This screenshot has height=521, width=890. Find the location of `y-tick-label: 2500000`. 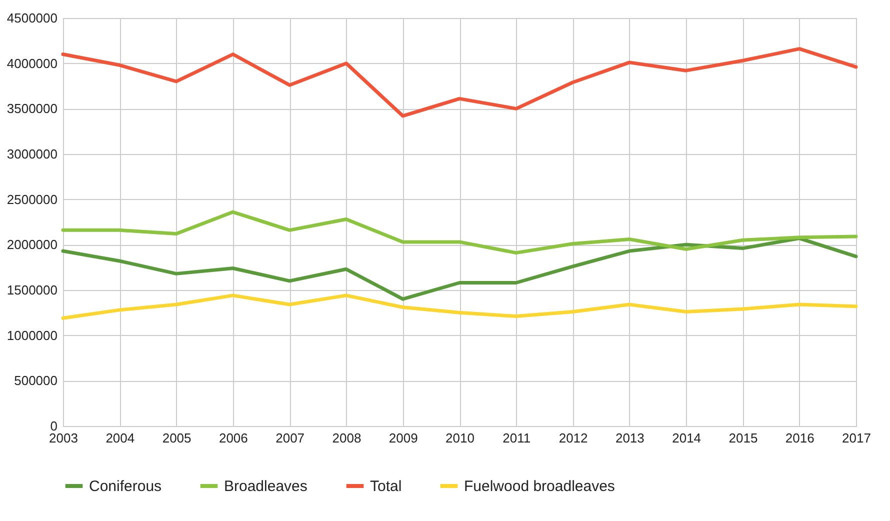

y-tick-label: 2500000 is located at coordinates (32, 199).